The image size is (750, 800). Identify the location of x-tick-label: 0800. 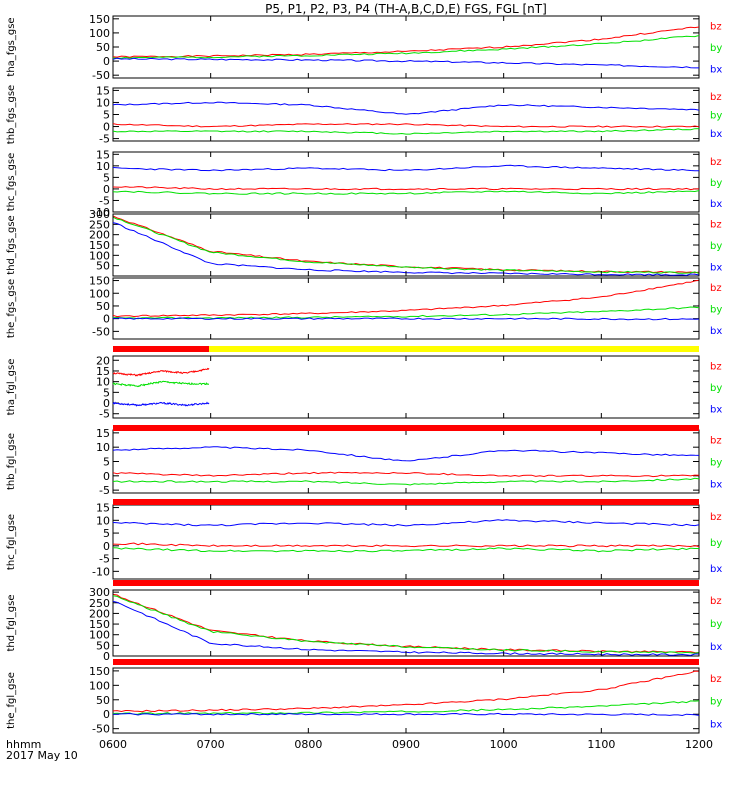
(308, 744).